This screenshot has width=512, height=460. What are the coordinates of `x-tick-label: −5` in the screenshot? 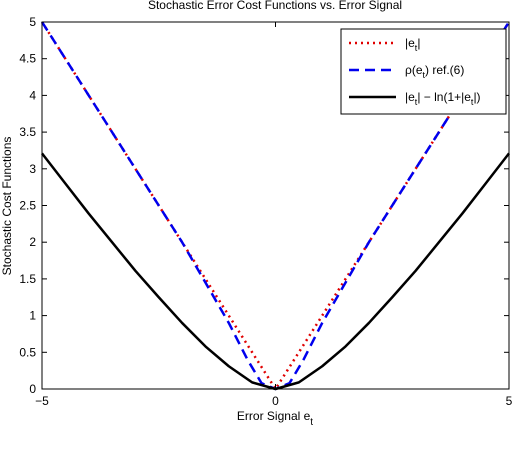 It's located at (42, 401).